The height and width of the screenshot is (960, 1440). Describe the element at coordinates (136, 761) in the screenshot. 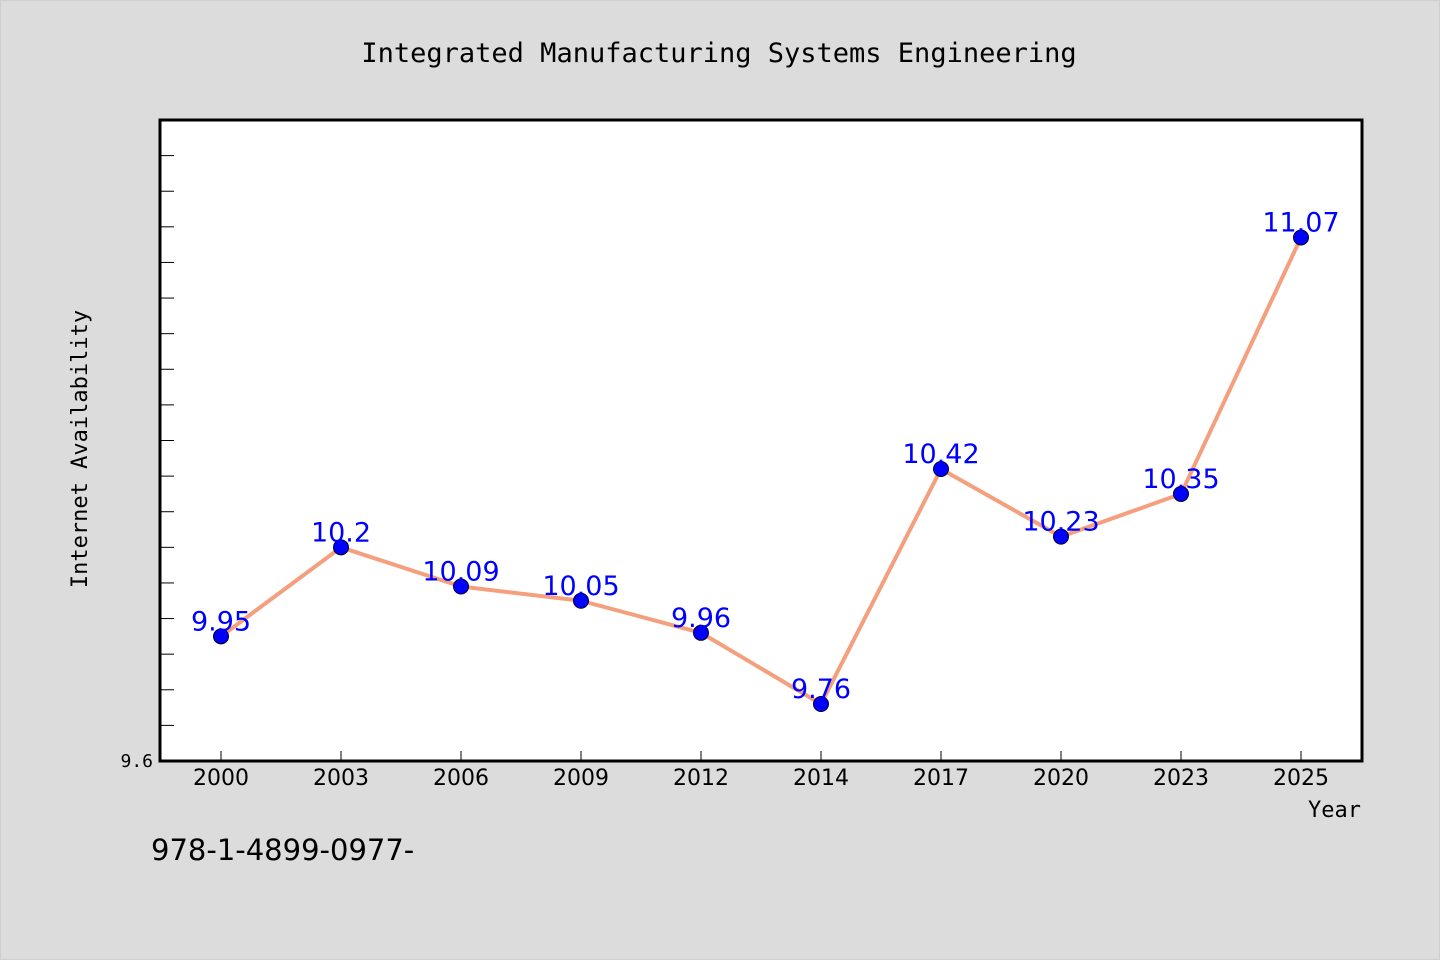

I see `y-tick-label: 9.6` at that location.